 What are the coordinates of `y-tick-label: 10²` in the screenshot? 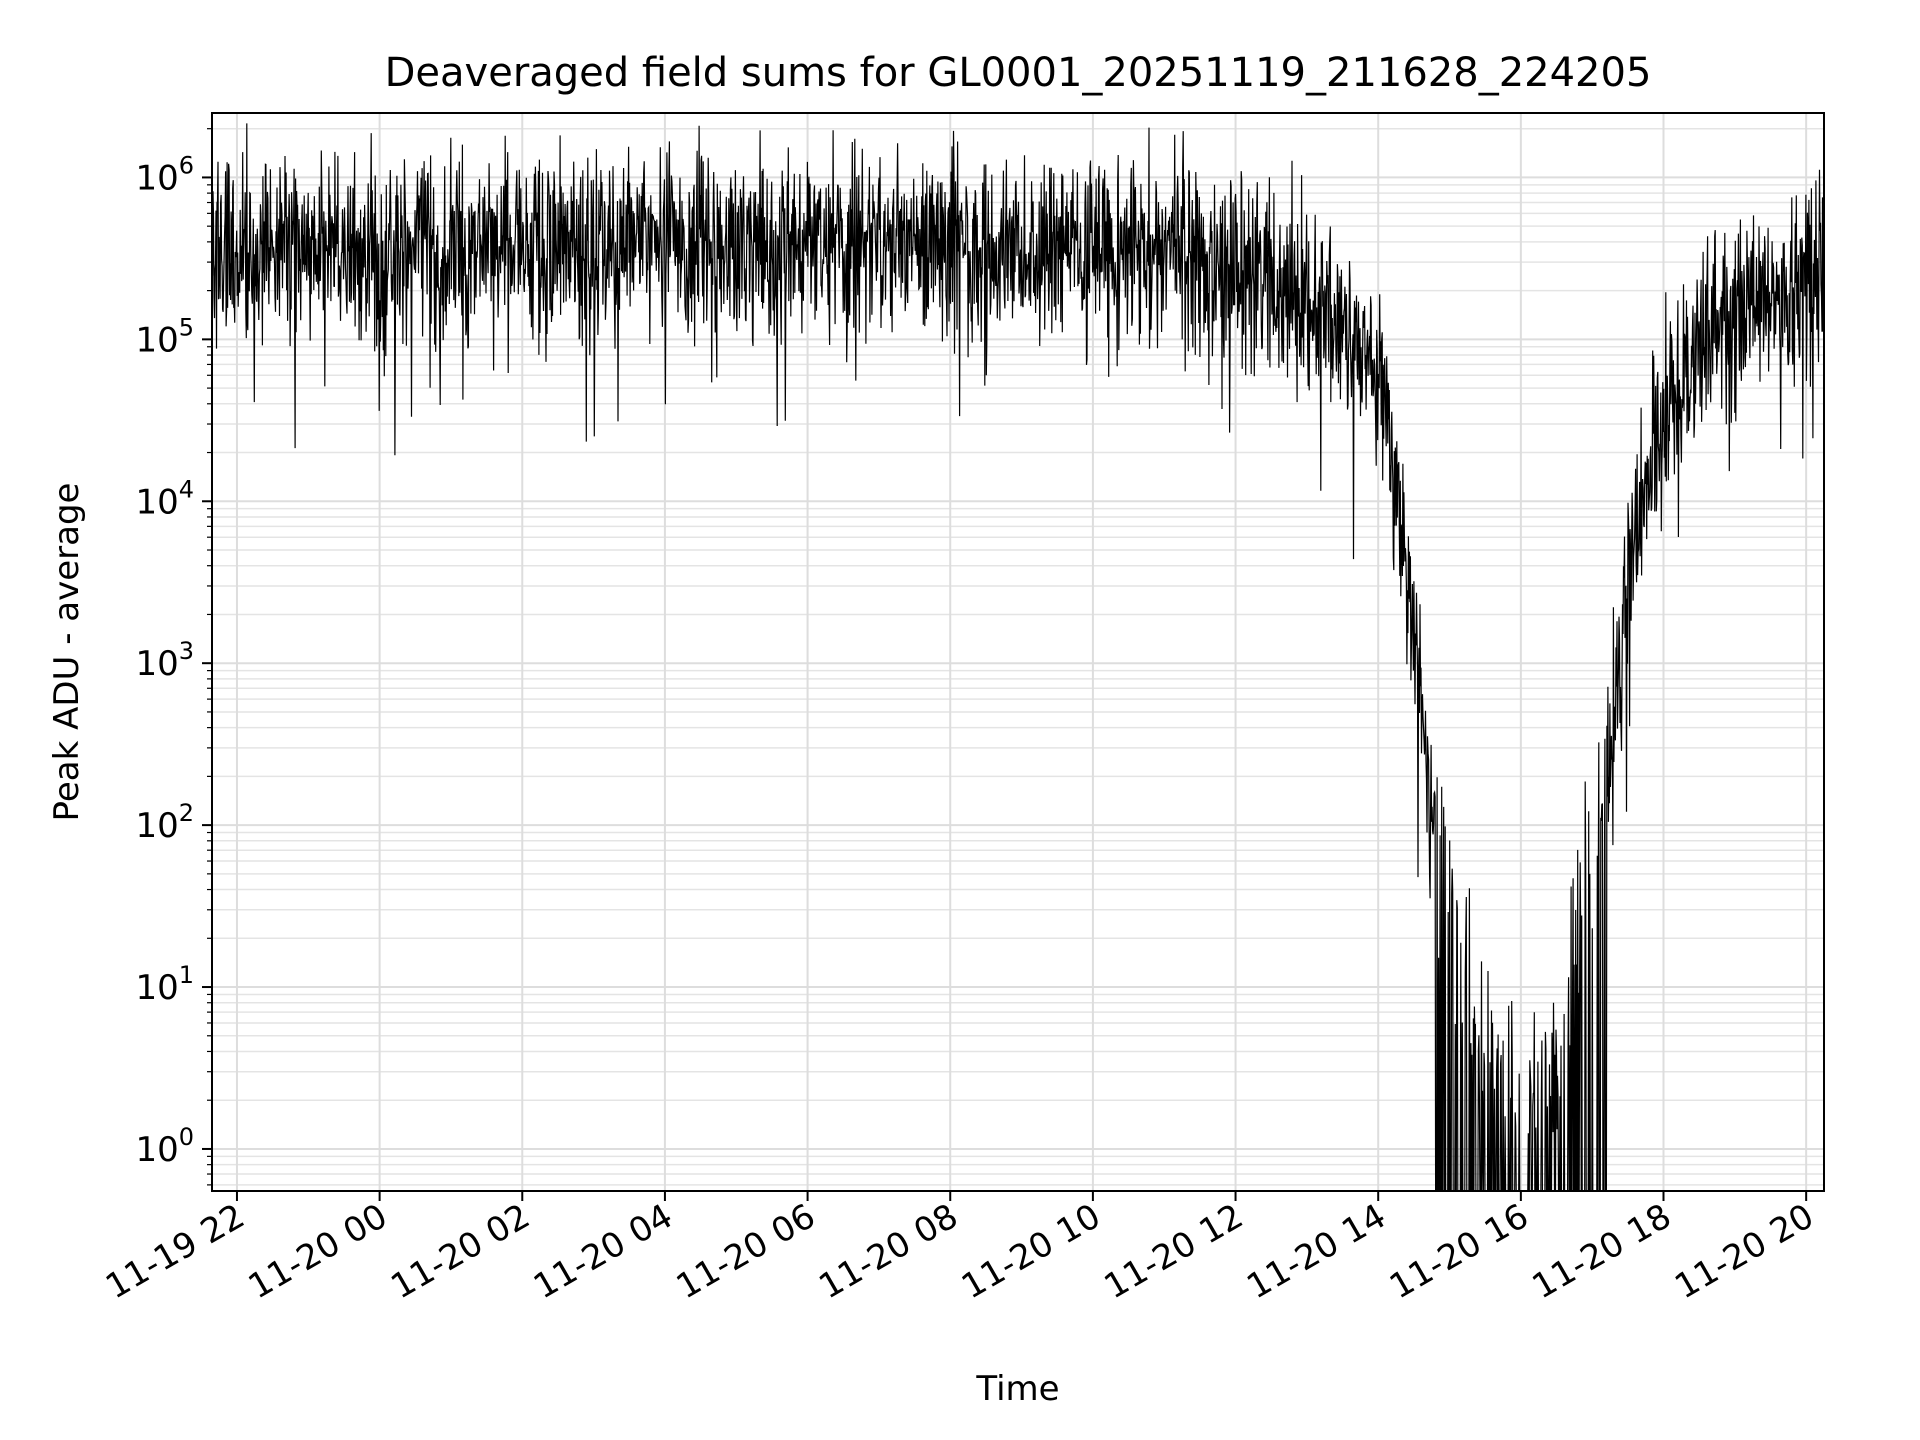 It's located at (164, 822).